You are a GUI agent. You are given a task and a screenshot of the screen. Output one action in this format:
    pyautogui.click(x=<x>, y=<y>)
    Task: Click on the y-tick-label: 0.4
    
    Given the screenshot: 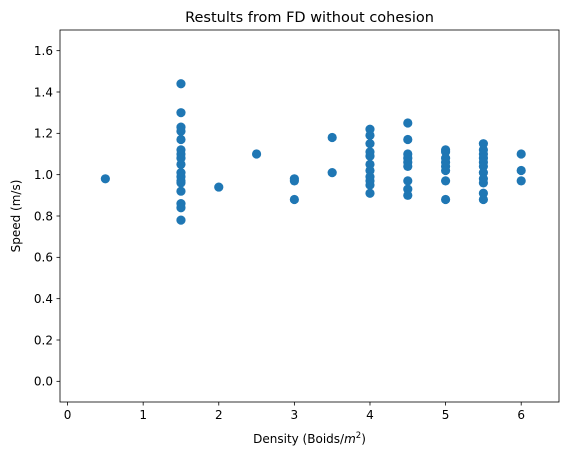 What is the action you would take?
    pyautogui.click(x=43, y=299)
    